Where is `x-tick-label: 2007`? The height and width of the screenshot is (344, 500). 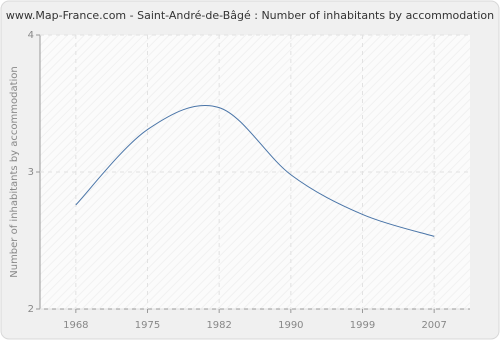
x-tick-label: 2007 is located at coordinates (433, 325).